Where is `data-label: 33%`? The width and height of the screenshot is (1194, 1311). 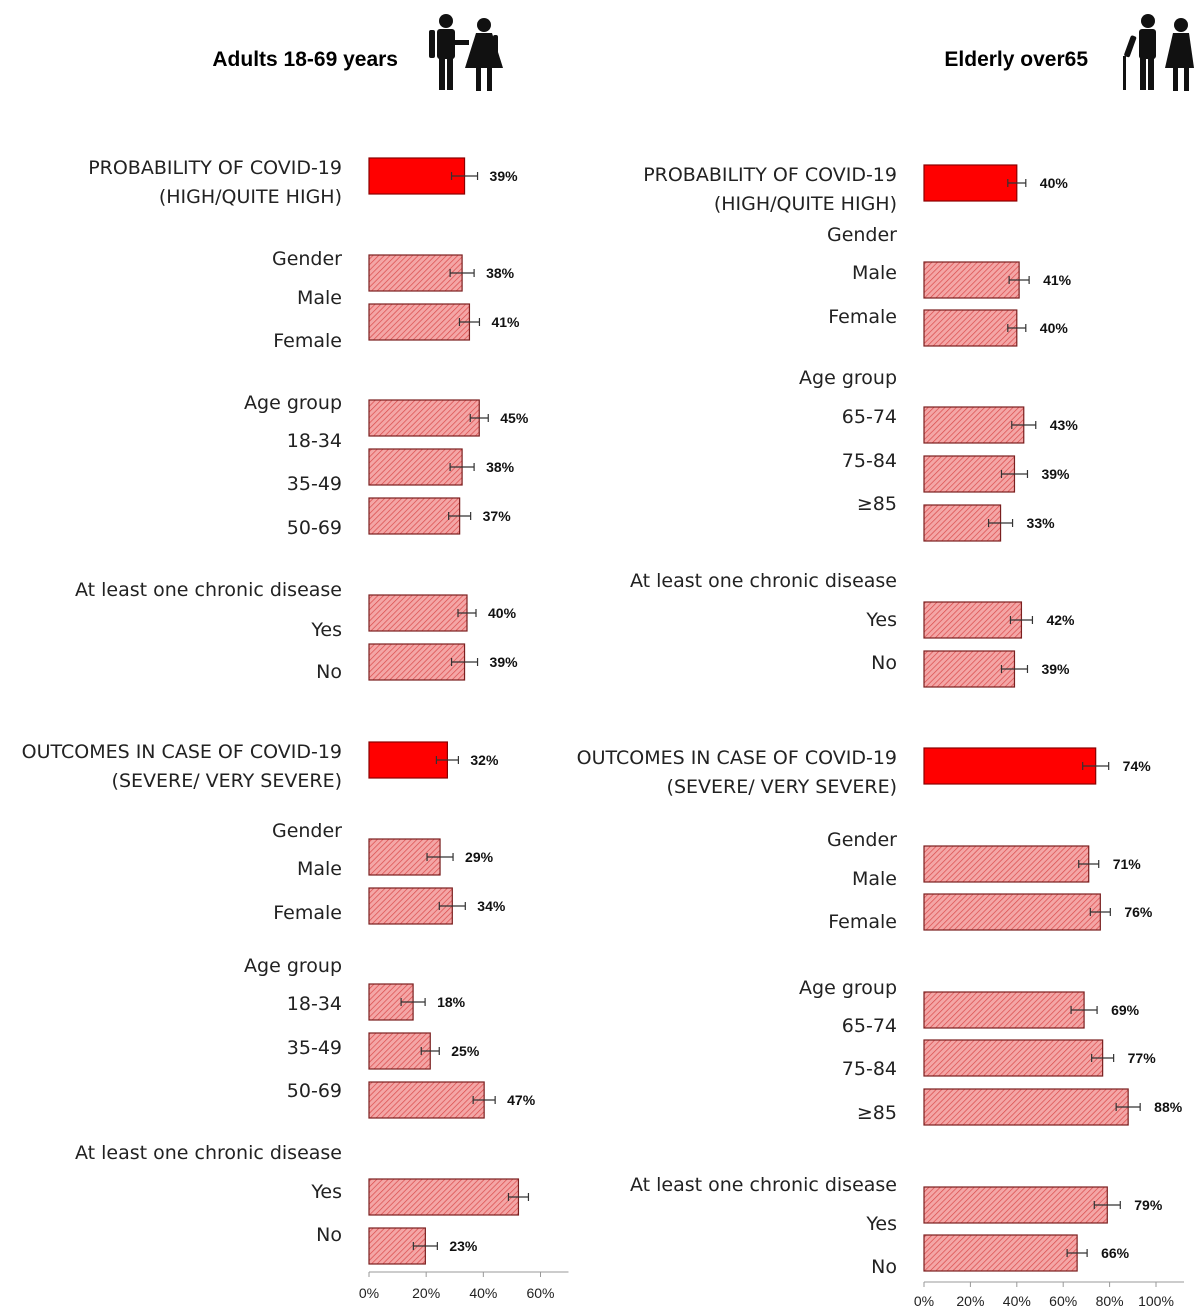
data-label: 33% is located at coordinates (1041, 523).